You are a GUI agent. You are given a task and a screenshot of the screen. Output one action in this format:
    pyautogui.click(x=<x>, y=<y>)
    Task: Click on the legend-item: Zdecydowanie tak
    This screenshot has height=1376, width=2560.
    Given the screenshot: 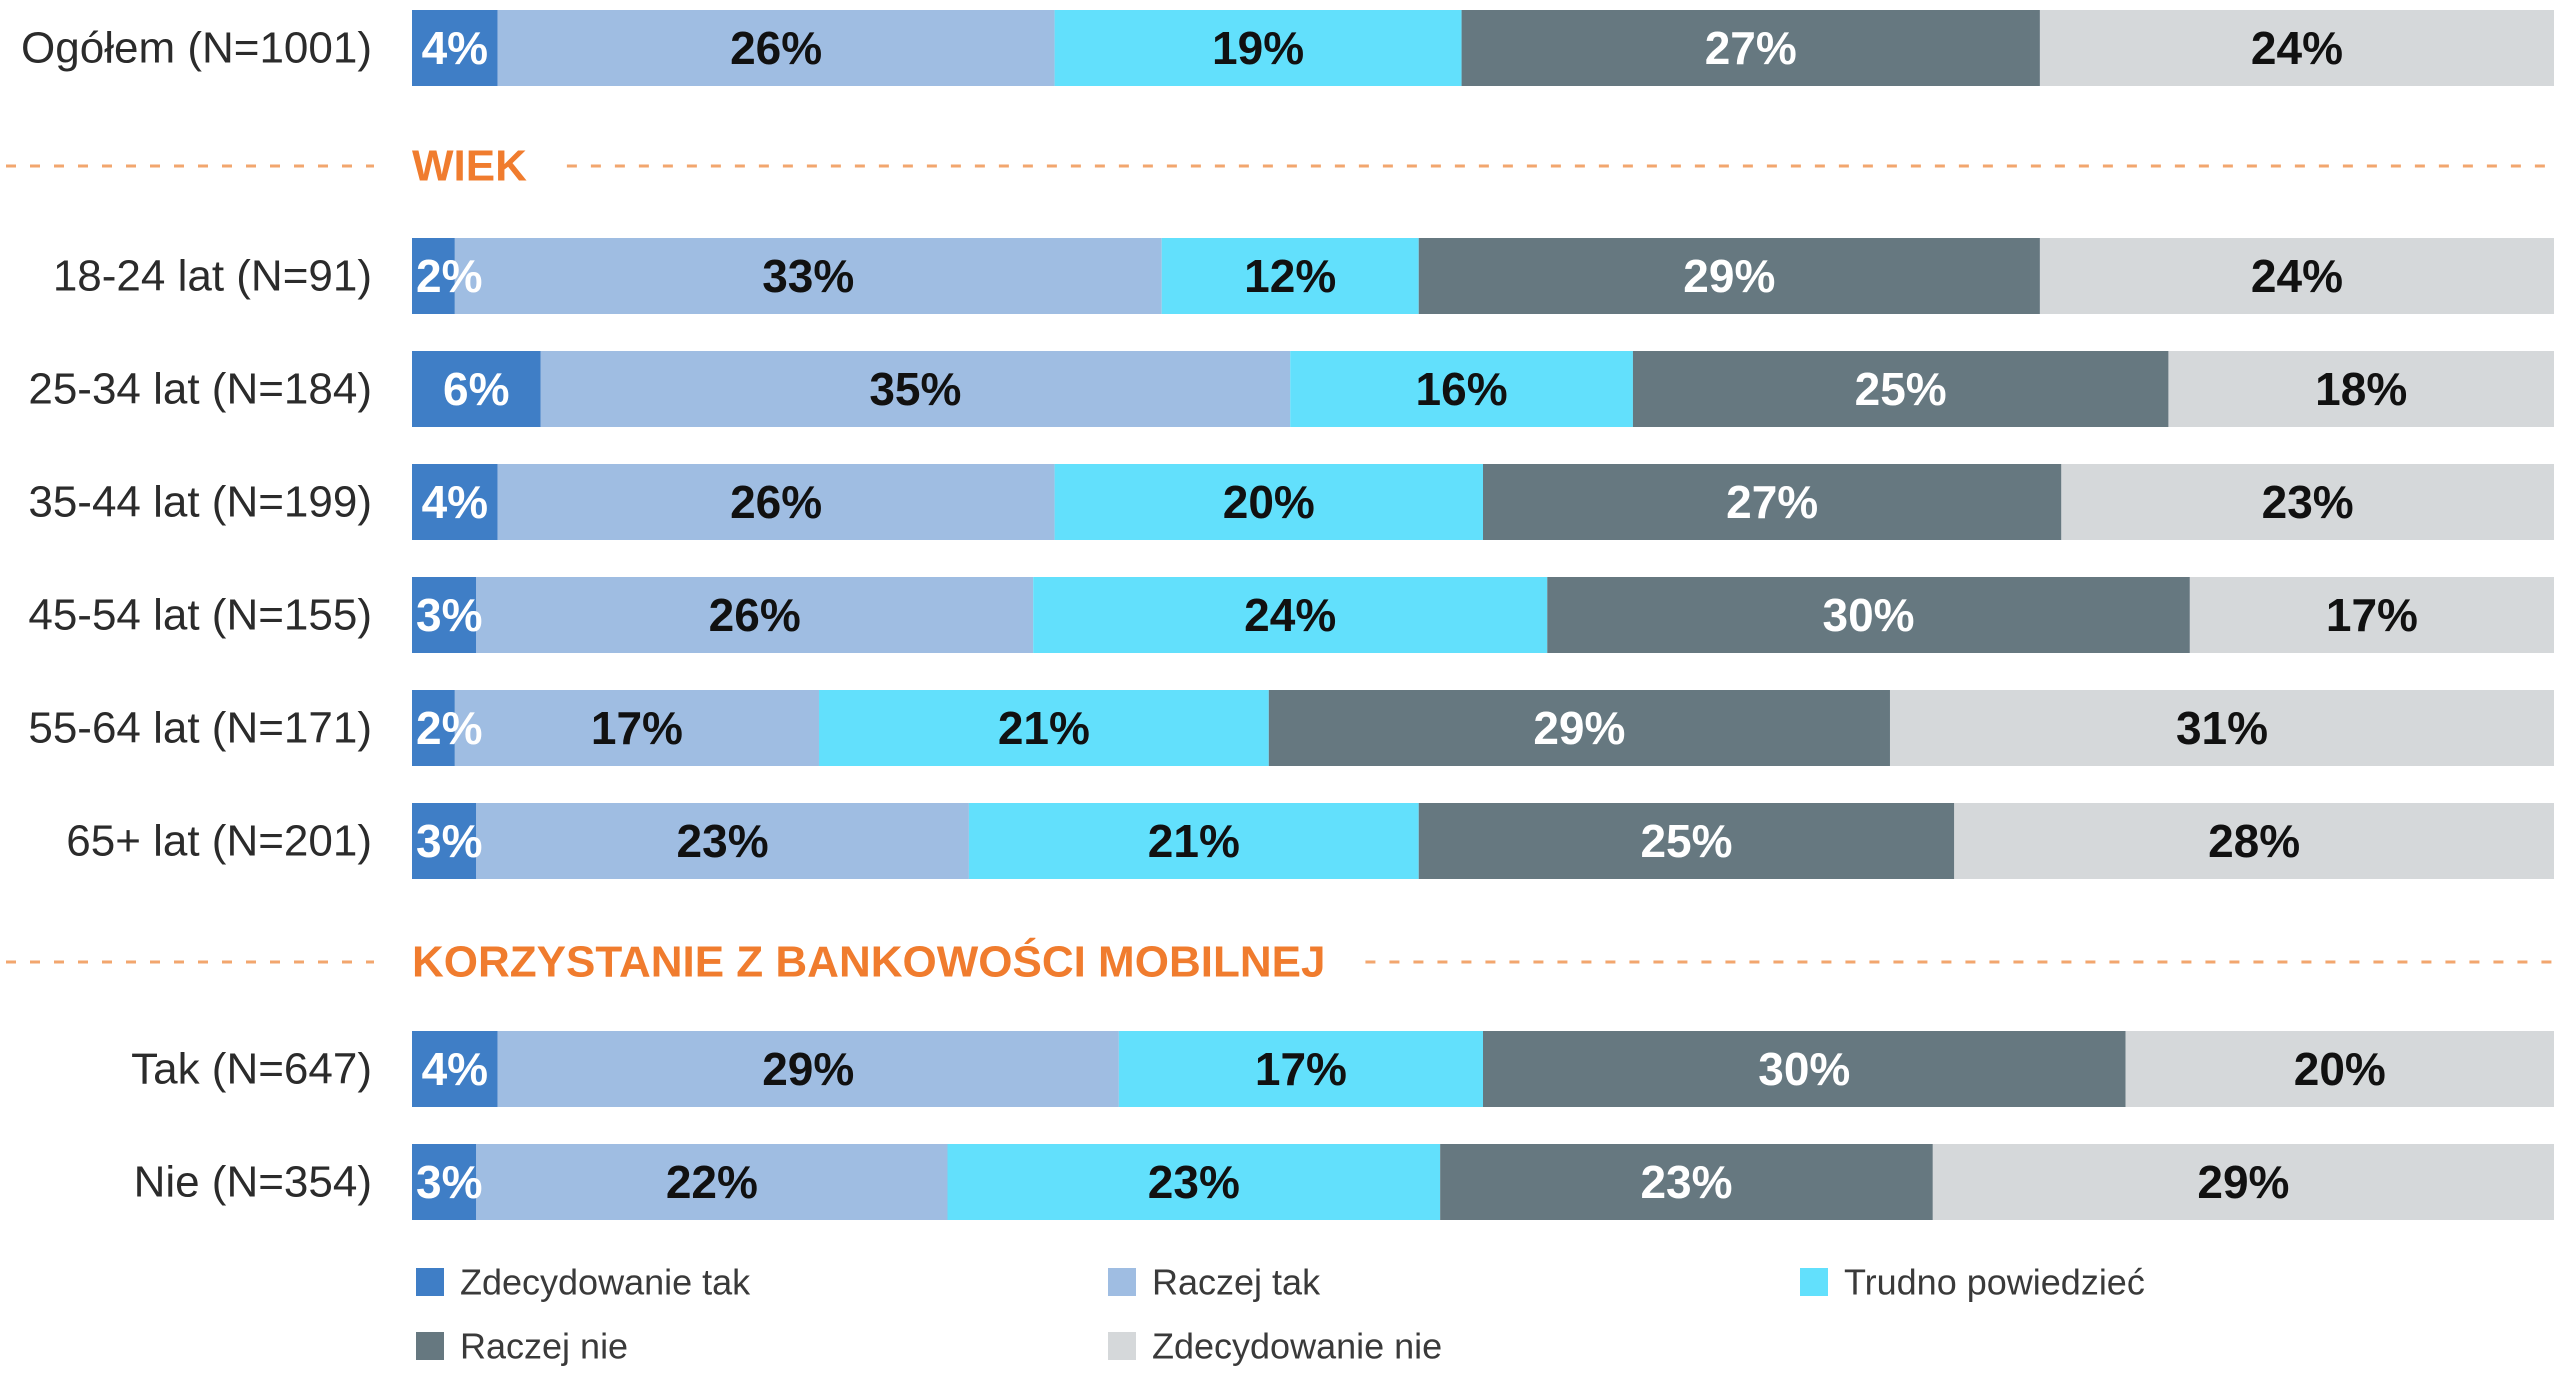 What is the action you would take?
    pyautogui.click(x=583, y=1282)
    